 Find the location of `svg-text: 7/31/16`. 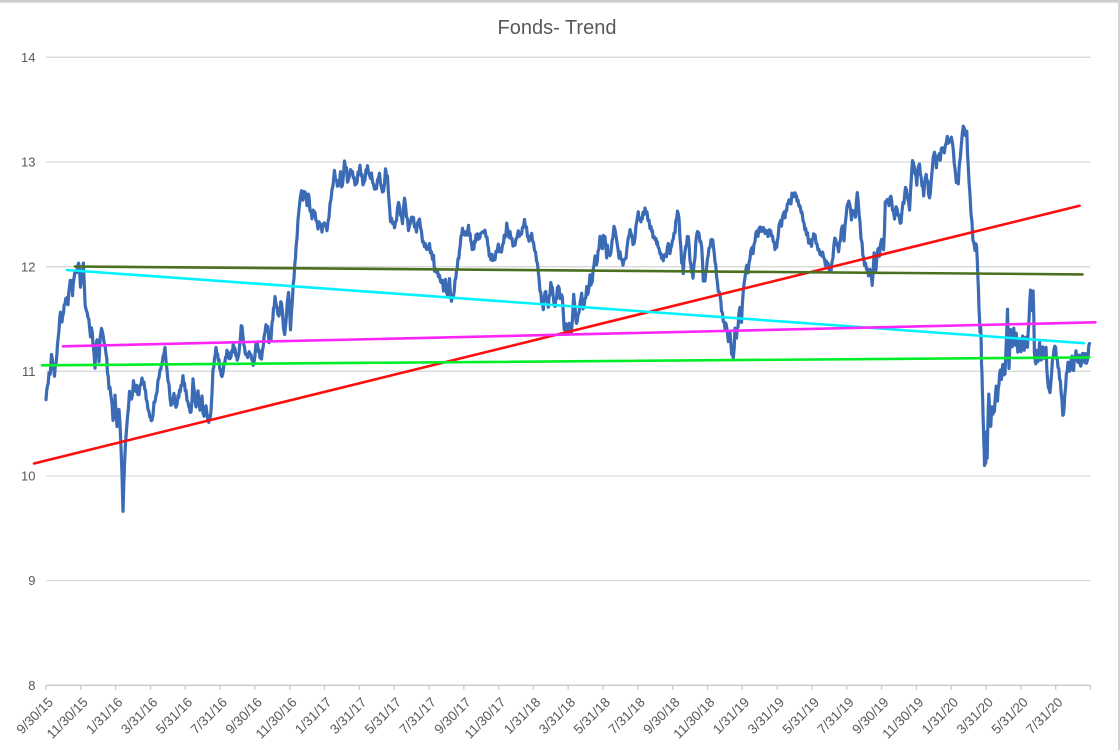

svg-text: 7/31/16 is located at coordinates (209, 716).